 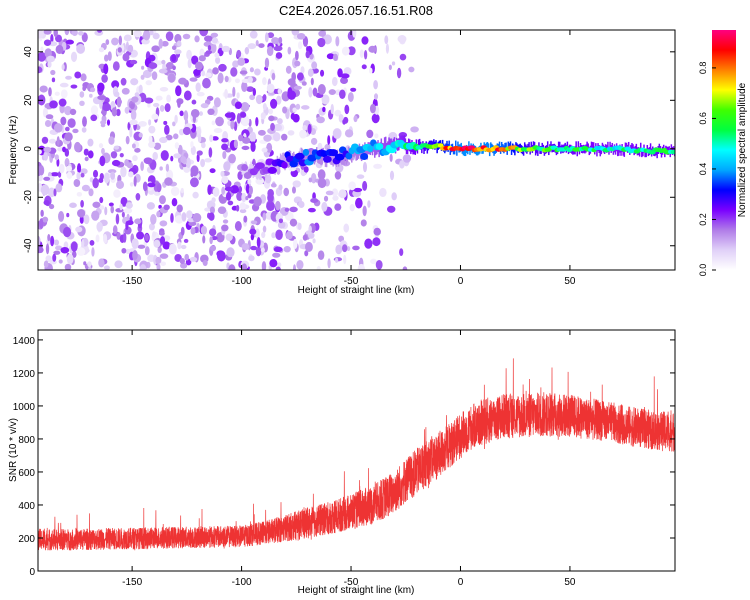 What do you see at coordinates (242, 281) in the screenshot?
I see `x-tick-label: -100` at bounding box center [242, 281].